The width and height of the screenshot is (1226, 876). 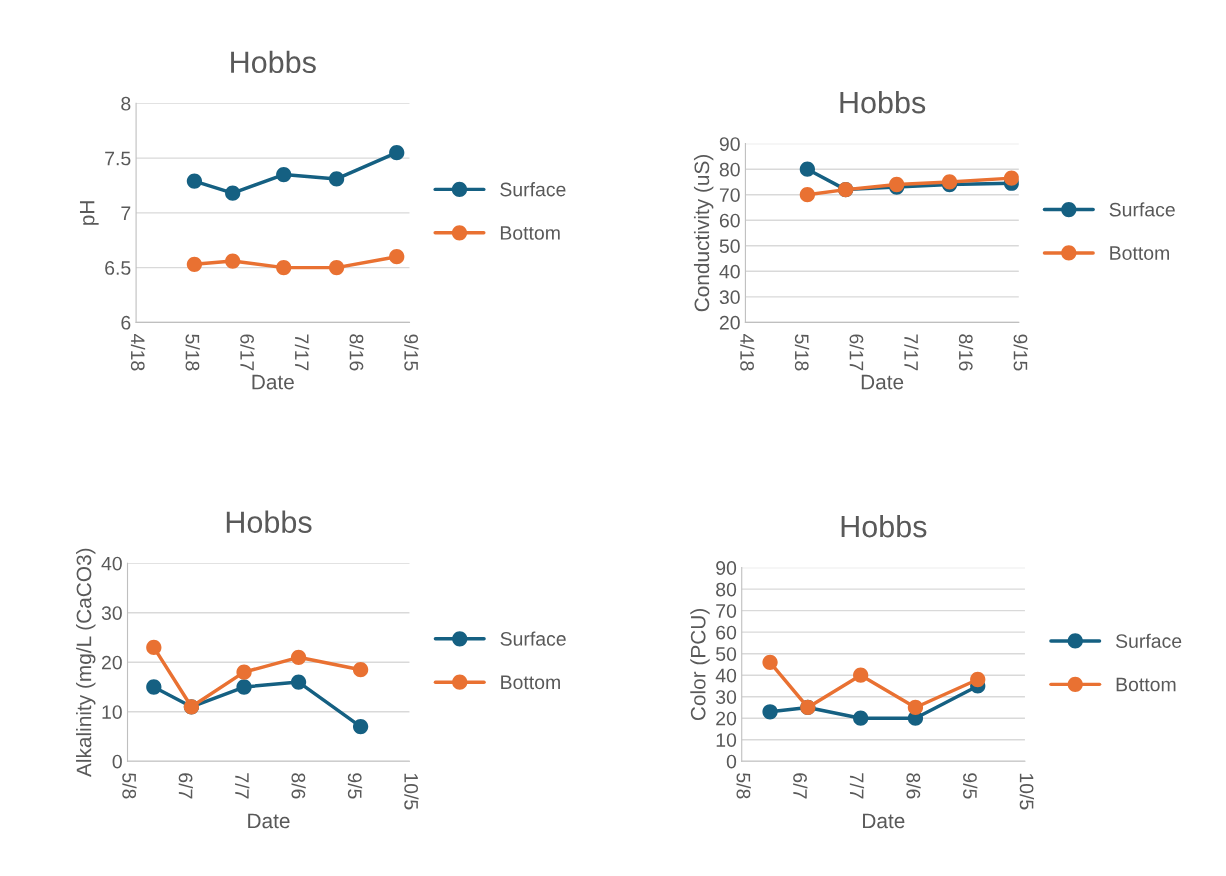 I want to click on y-tick-label: 8, so click(x=126, y=103).